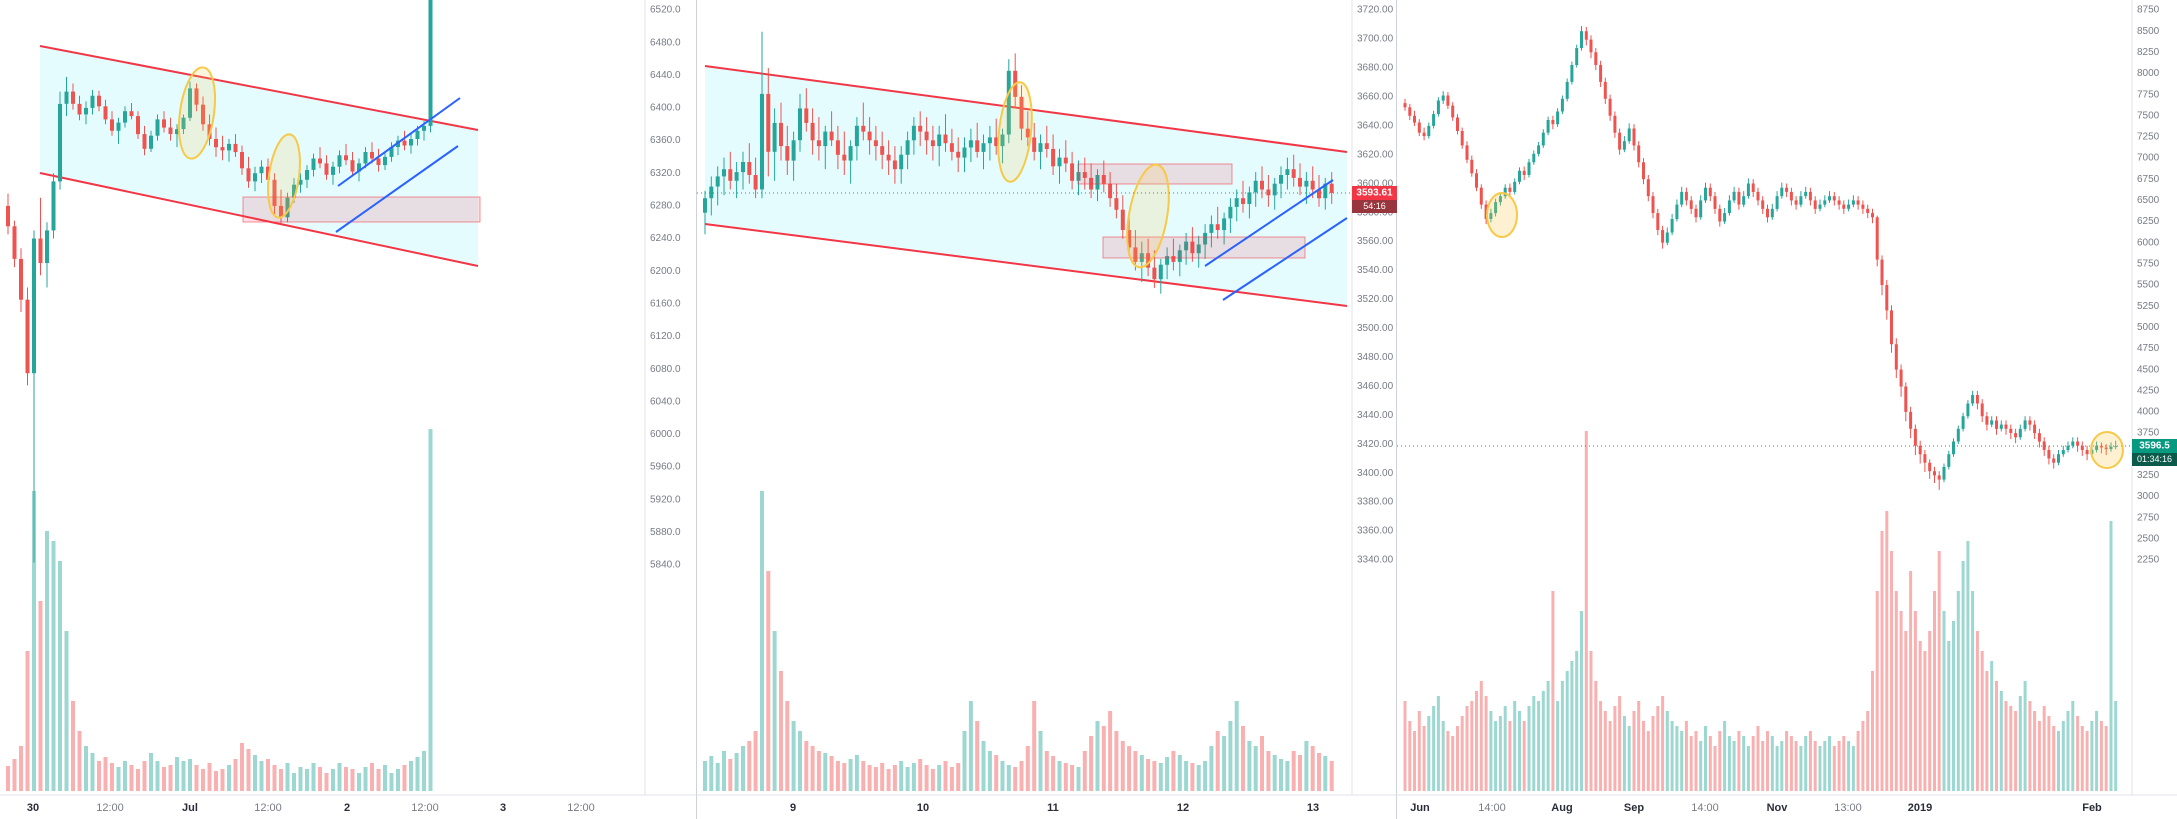 This screenshot has width=2177, height=819. What do you see at coordinates (1375, 96) in the screenshot?
I see `y-tick-label: 3660.00` at bounding box center [1375, 96].